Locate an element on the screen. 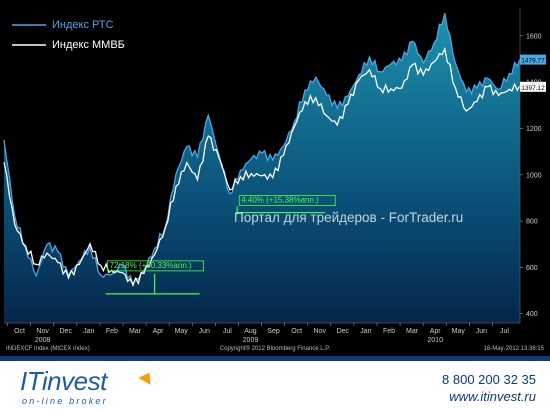 Image resolution: width=550 pixels, height=409 pixels. x-year-label-1: 2009 is located at coordinates (251, 340).